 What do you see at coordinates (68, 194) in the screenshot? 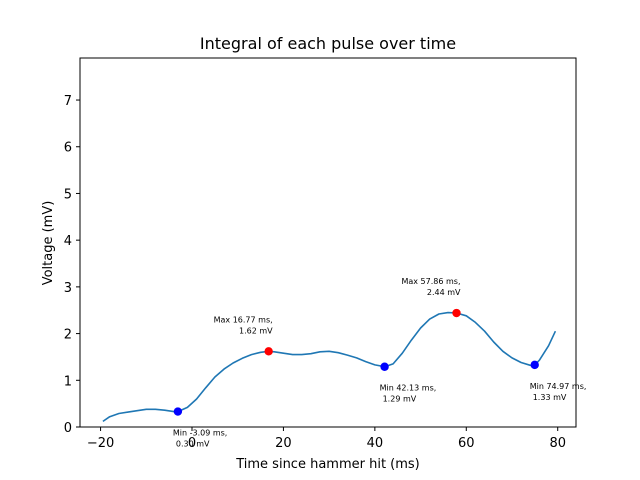
I see `y-tick-label: 5` at bounding box center [68, 194].